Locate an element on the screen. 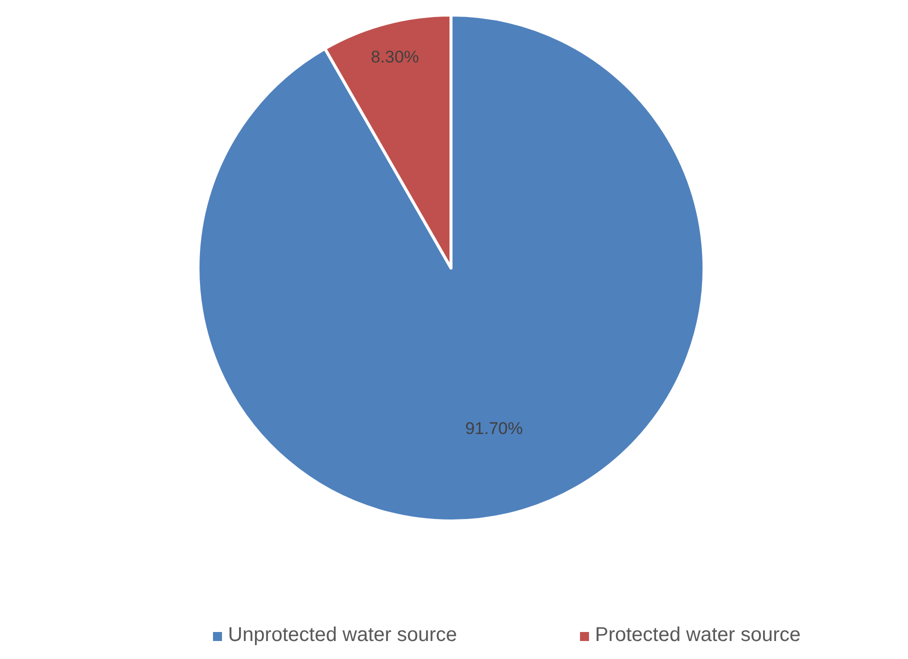  data-label: 91.70% is located at coordinates (494, 428).